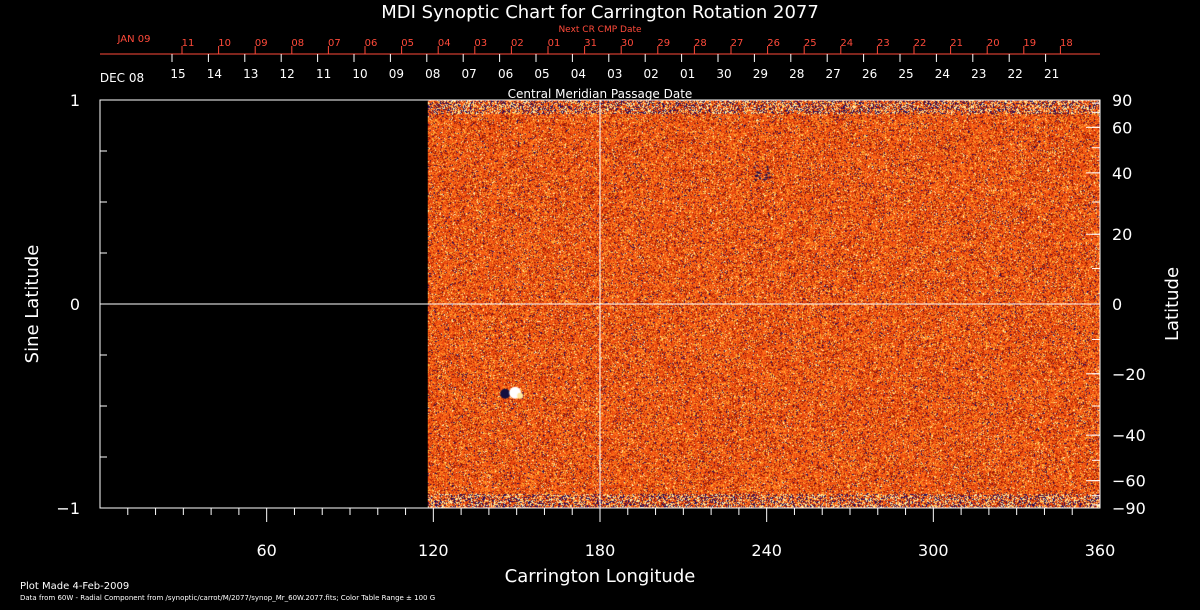 The height and width of the screenshot is (610, 1200). What do you see at coordinates (224, 43) in the screenshot?
I see `next-cr-date: 10` at bounding box center [224, 43].